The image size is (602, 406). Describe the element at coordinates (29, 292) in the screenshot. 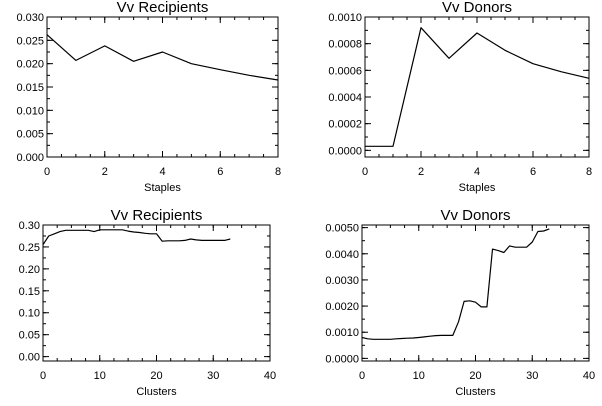

I see `y-tick-label: 0.15` at that location.